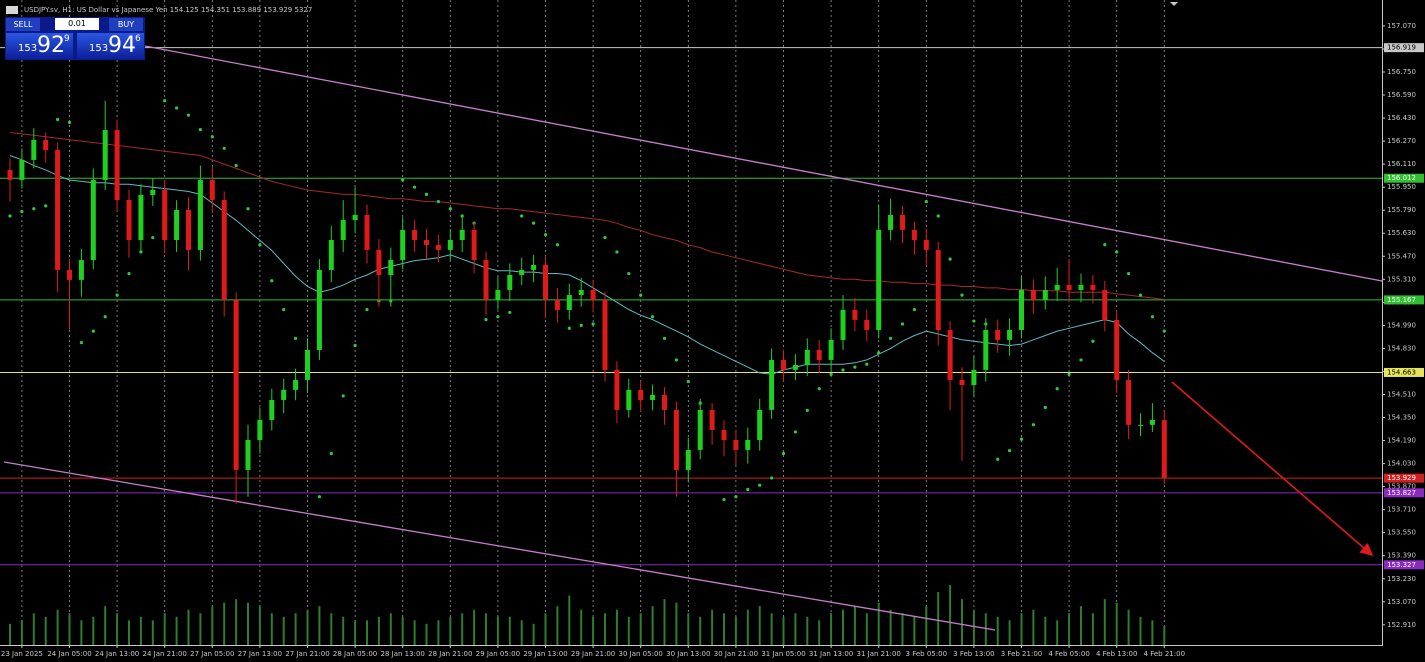 The width and height of the screenshot is (1425, 662). I want to click on x-tick-label: 24 Jan 13:00, so click(117, 654).